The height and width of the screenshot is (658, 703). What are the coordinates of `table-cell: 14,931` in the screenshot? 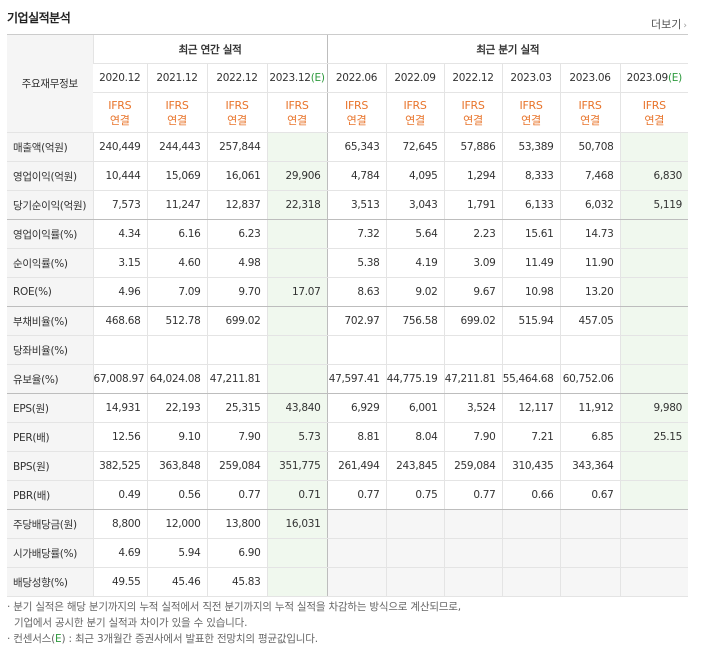 It's located at (119, 408).